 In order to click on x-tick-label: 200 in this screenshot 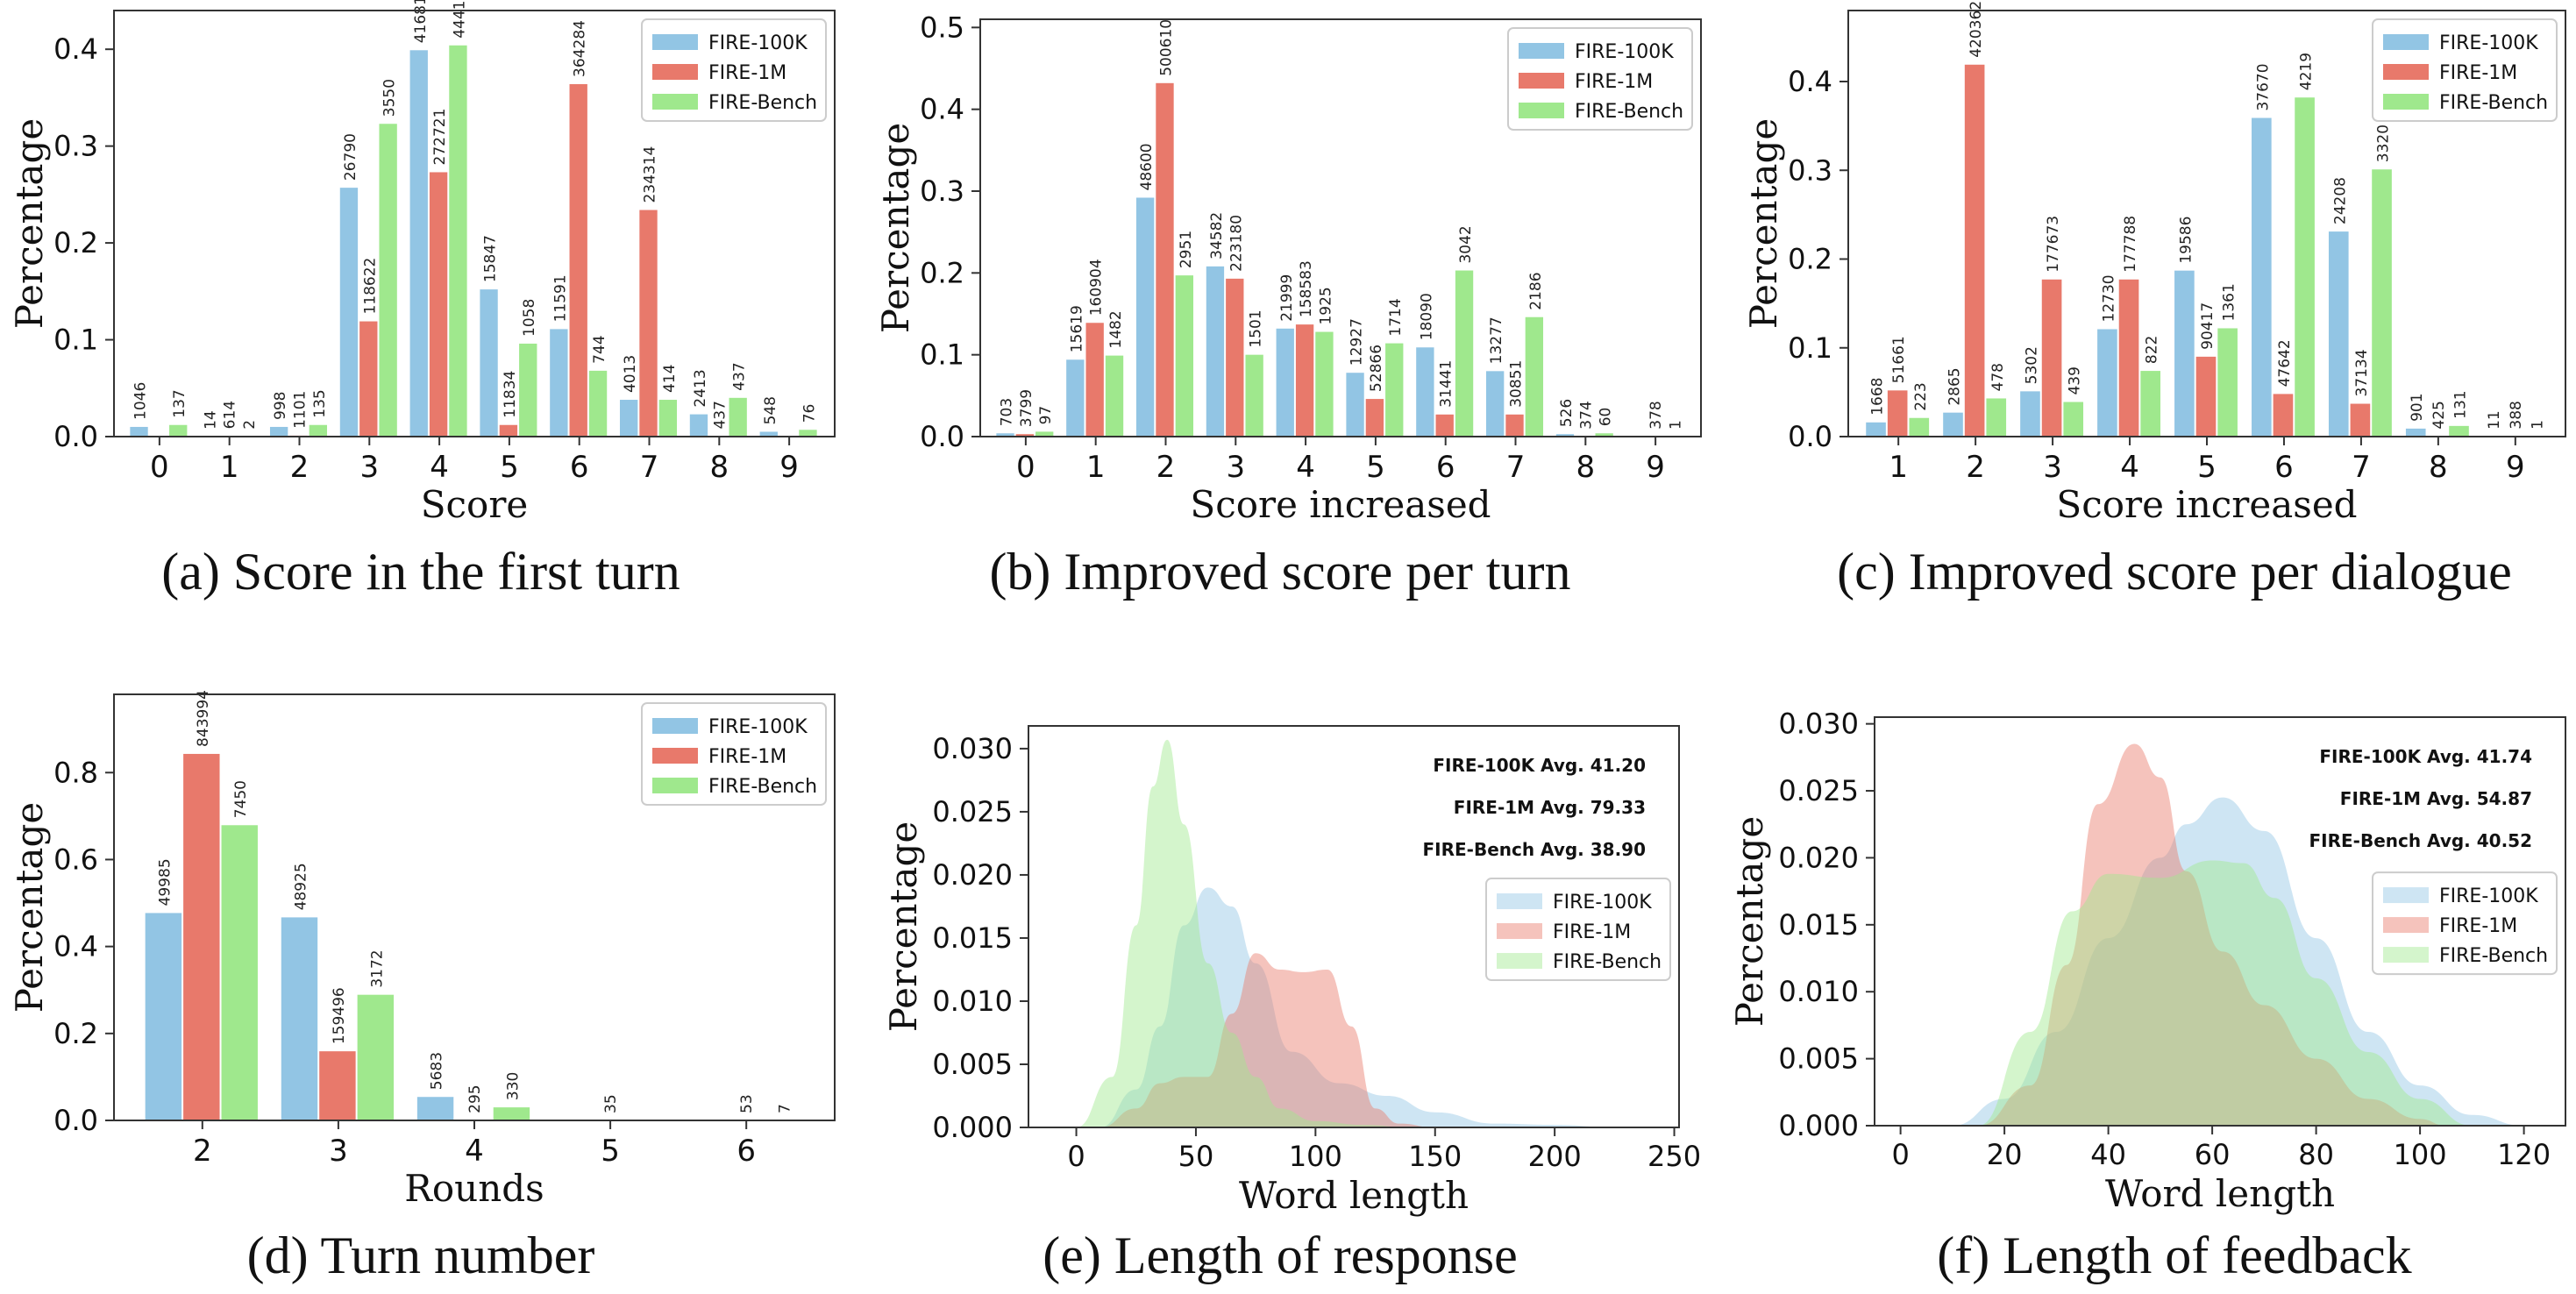, I will do `click(1555, 1157)`.